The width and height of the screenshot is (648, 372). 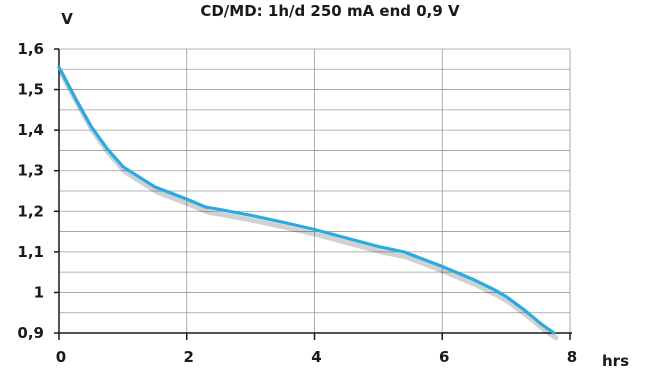 I want to click on chart-title: CD/MD: 1h/d 250 mA end 0,9 V, so click(x=330, y=11).